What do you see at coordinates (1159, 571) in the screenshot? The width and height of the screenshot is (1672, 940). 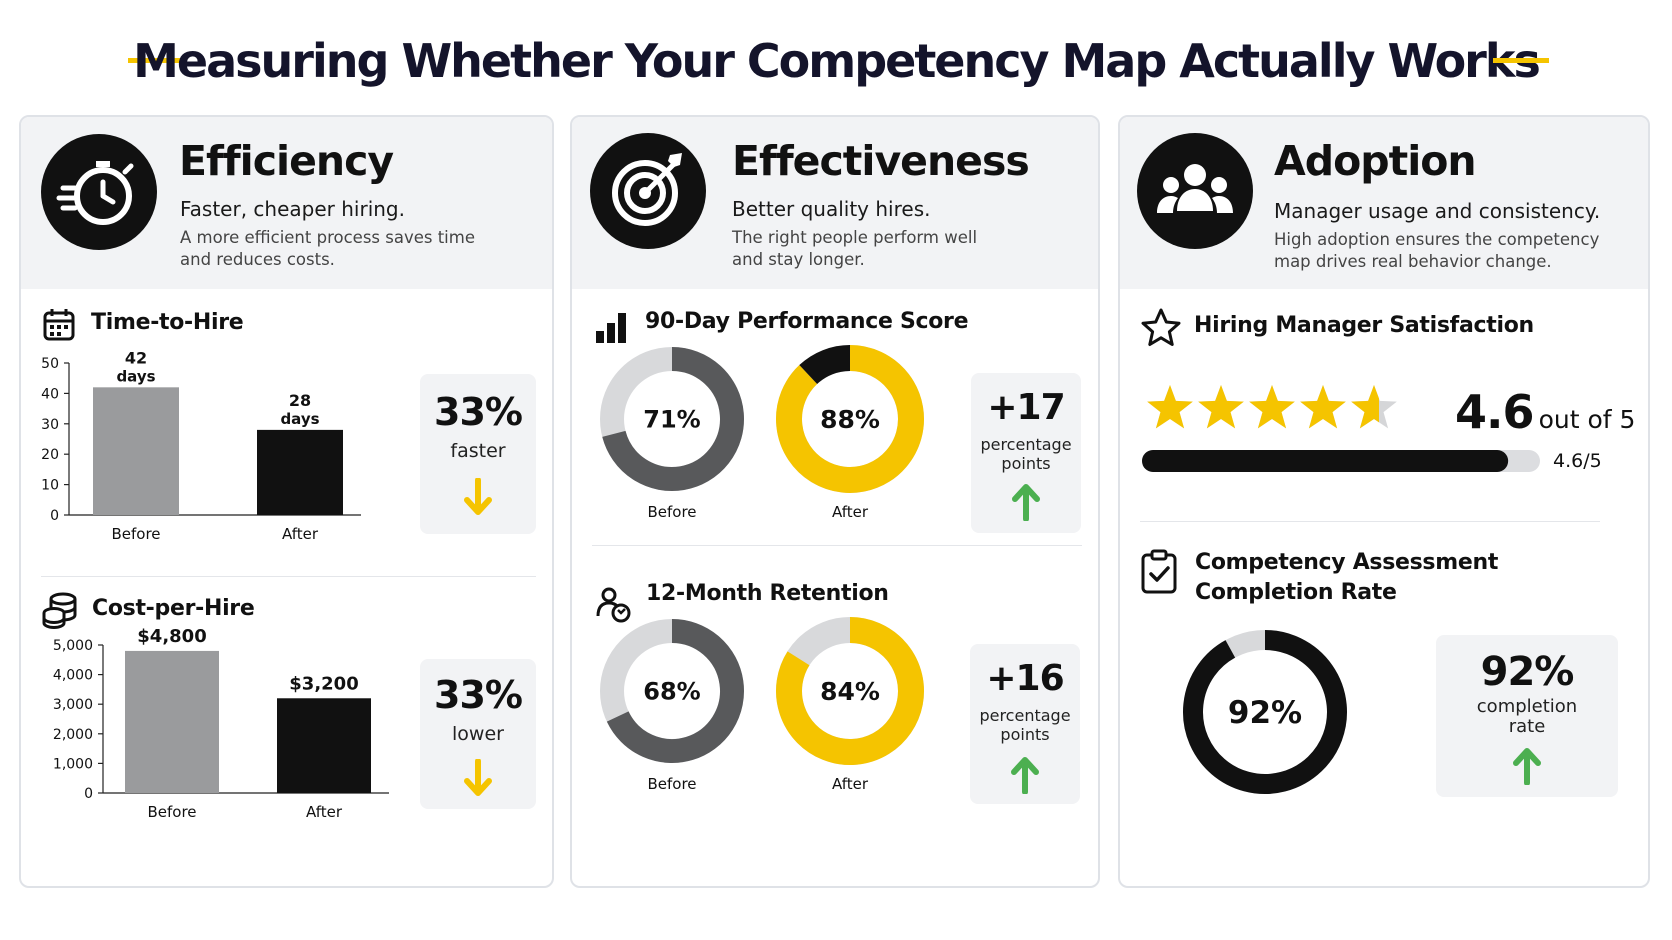 I see `clipboard-check-icon` at bounding box center [1159, 571].